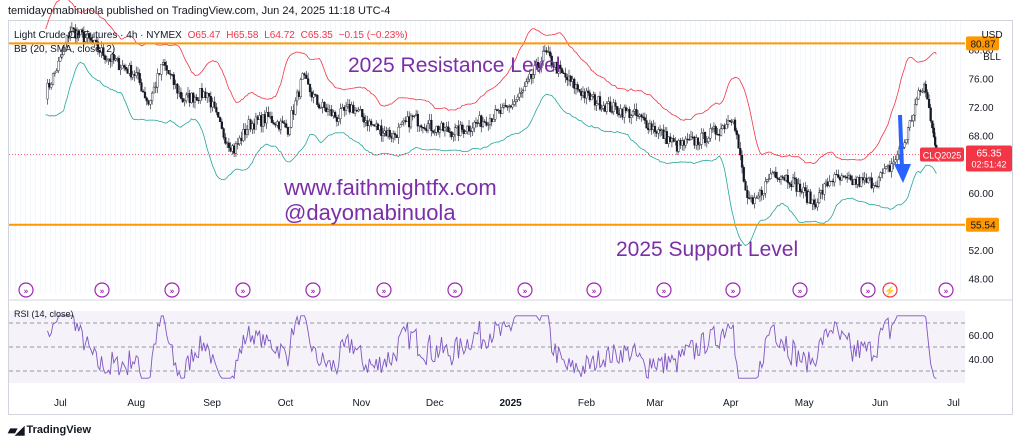  What do you see at coordinates (992, 57) in the screenshot?
I see `currency-unit: BLL` at bounding box center [992, 57].